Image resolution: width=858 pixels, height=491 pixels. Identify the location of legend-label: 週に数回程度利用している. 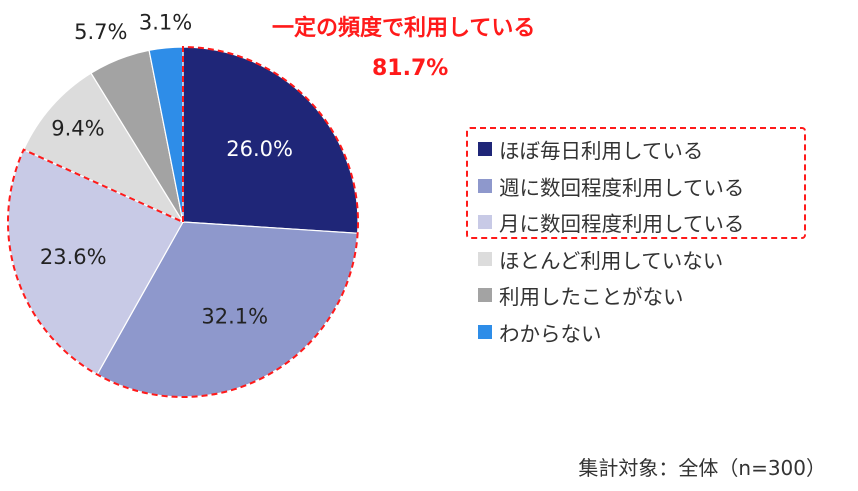
(622, 187).